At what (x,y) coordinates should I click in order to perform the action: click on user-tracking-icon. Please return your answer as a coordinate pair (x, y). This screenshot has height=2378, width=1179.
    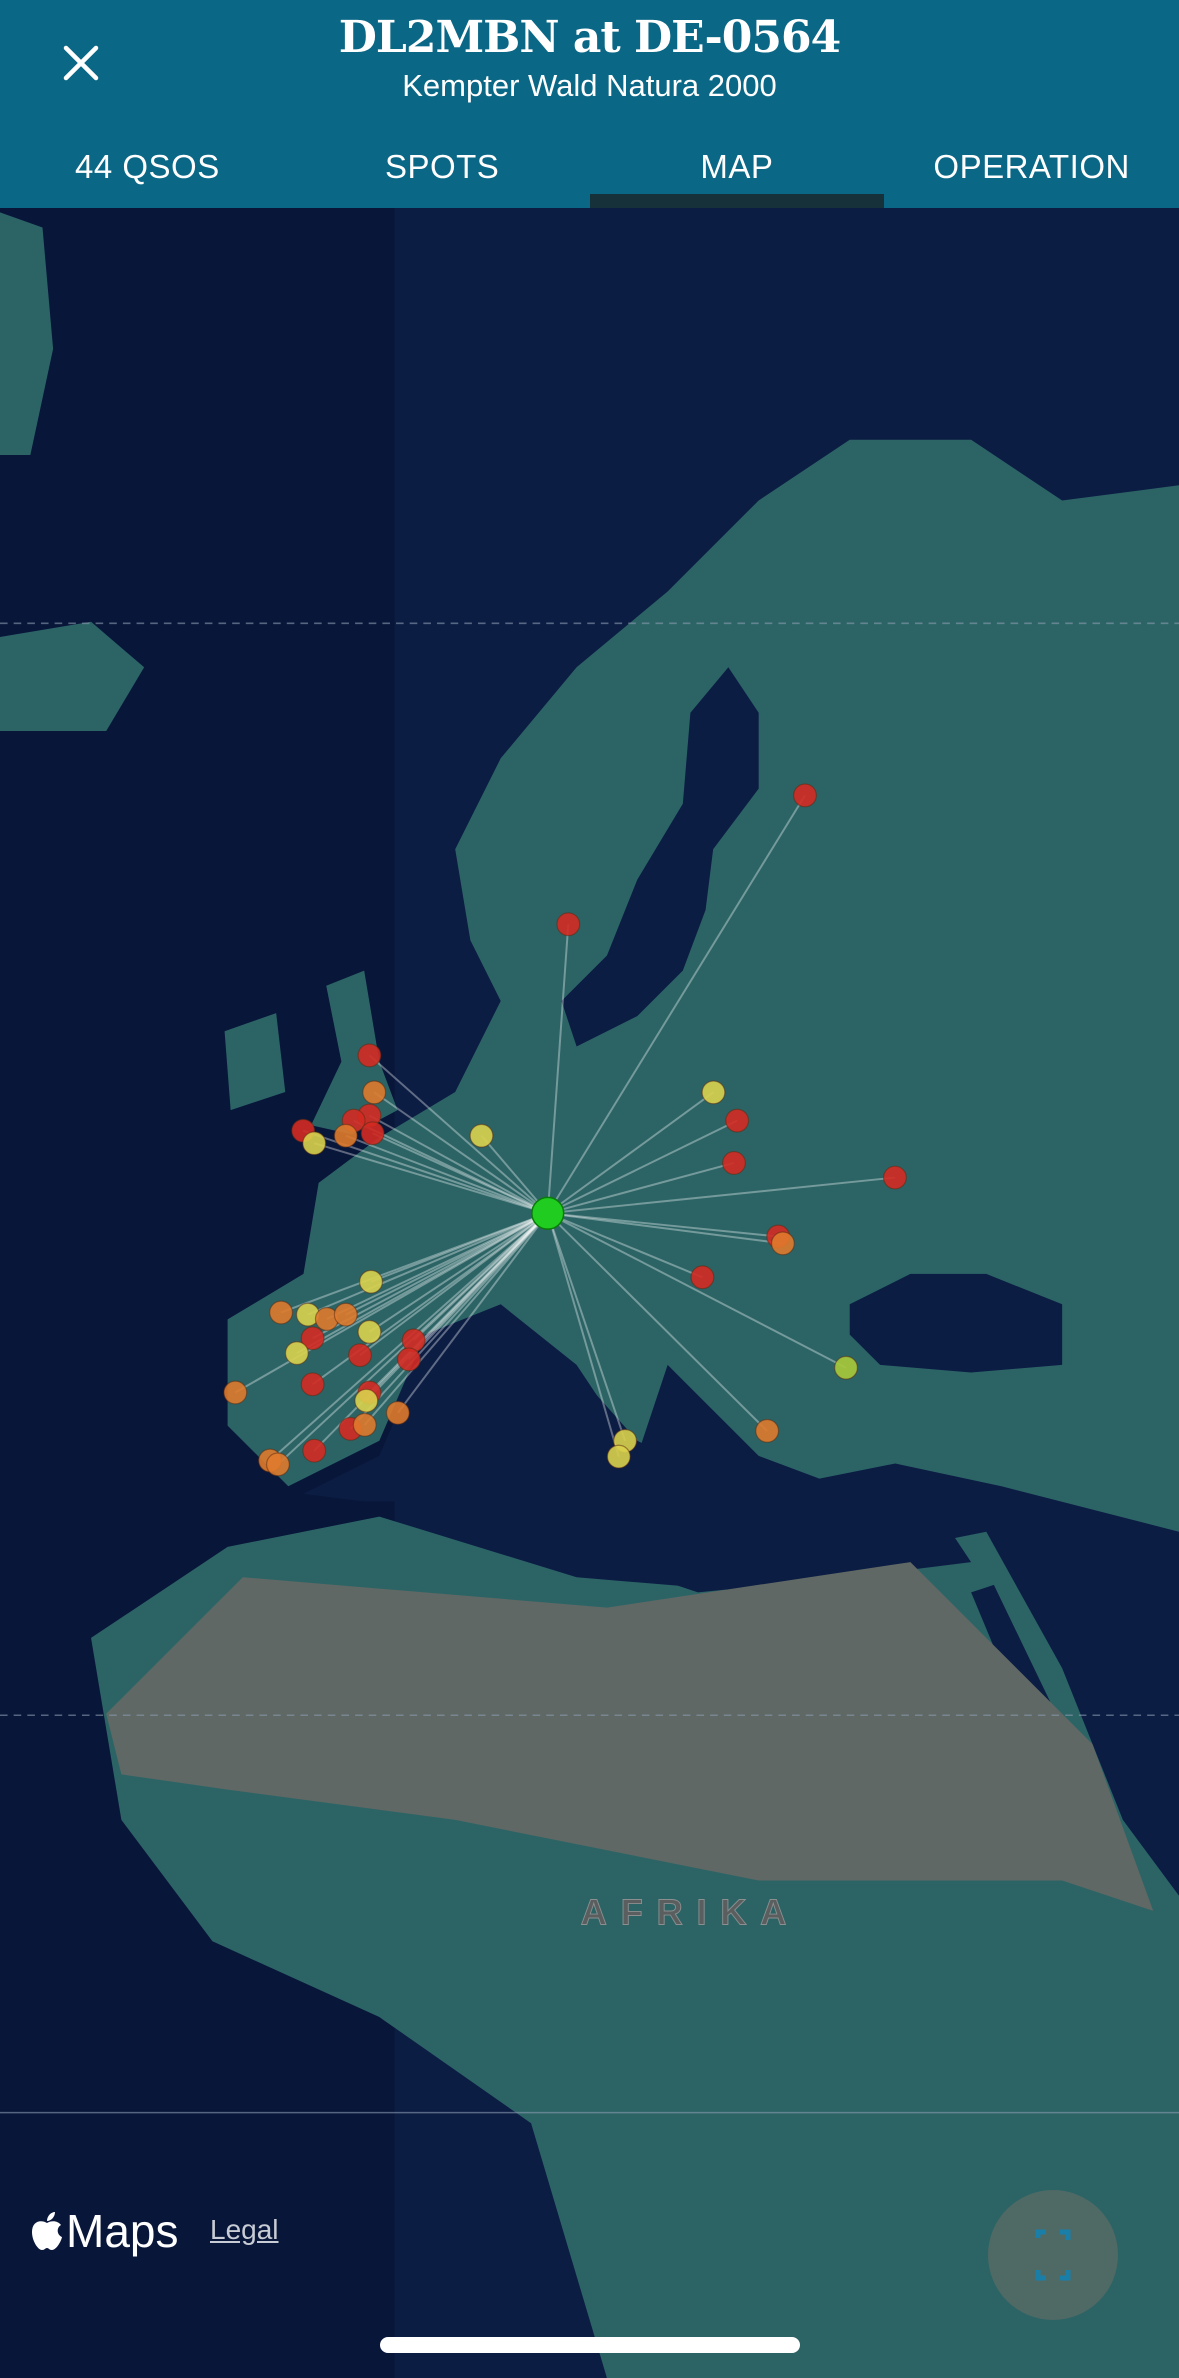
    Looking at the image, I should click on (1053, 2255).